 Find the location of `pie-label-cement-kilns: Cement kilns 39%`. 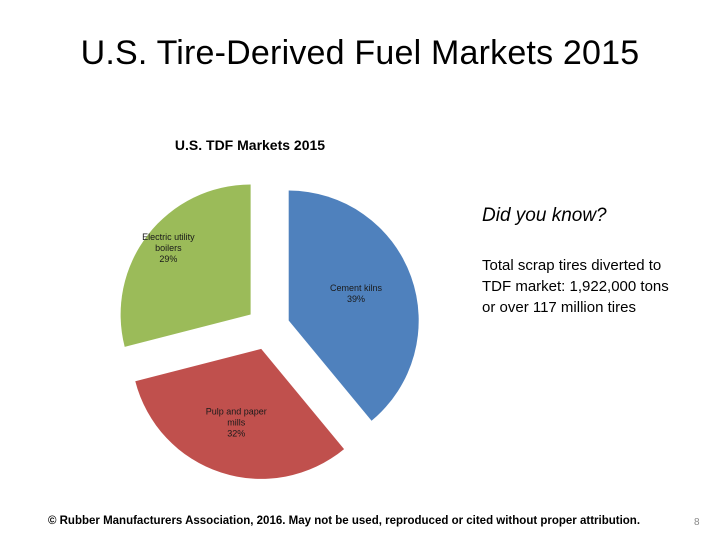

pie-label-cement-kilns: Cement kilns 39% is located at coordinates (356, 293).